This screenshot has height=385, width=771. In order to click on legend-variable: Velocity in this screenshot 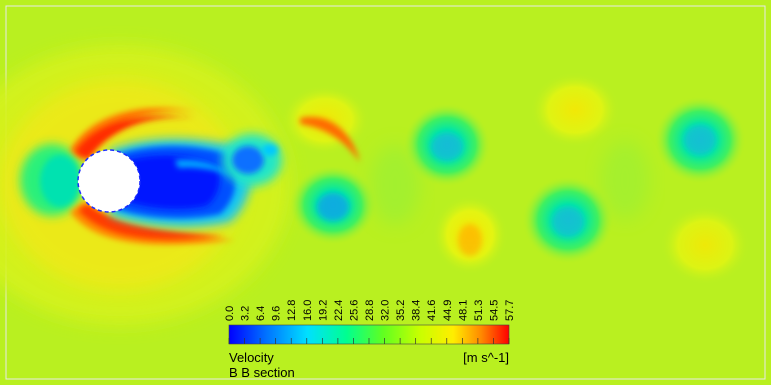, I will do `click(251, 357)`.